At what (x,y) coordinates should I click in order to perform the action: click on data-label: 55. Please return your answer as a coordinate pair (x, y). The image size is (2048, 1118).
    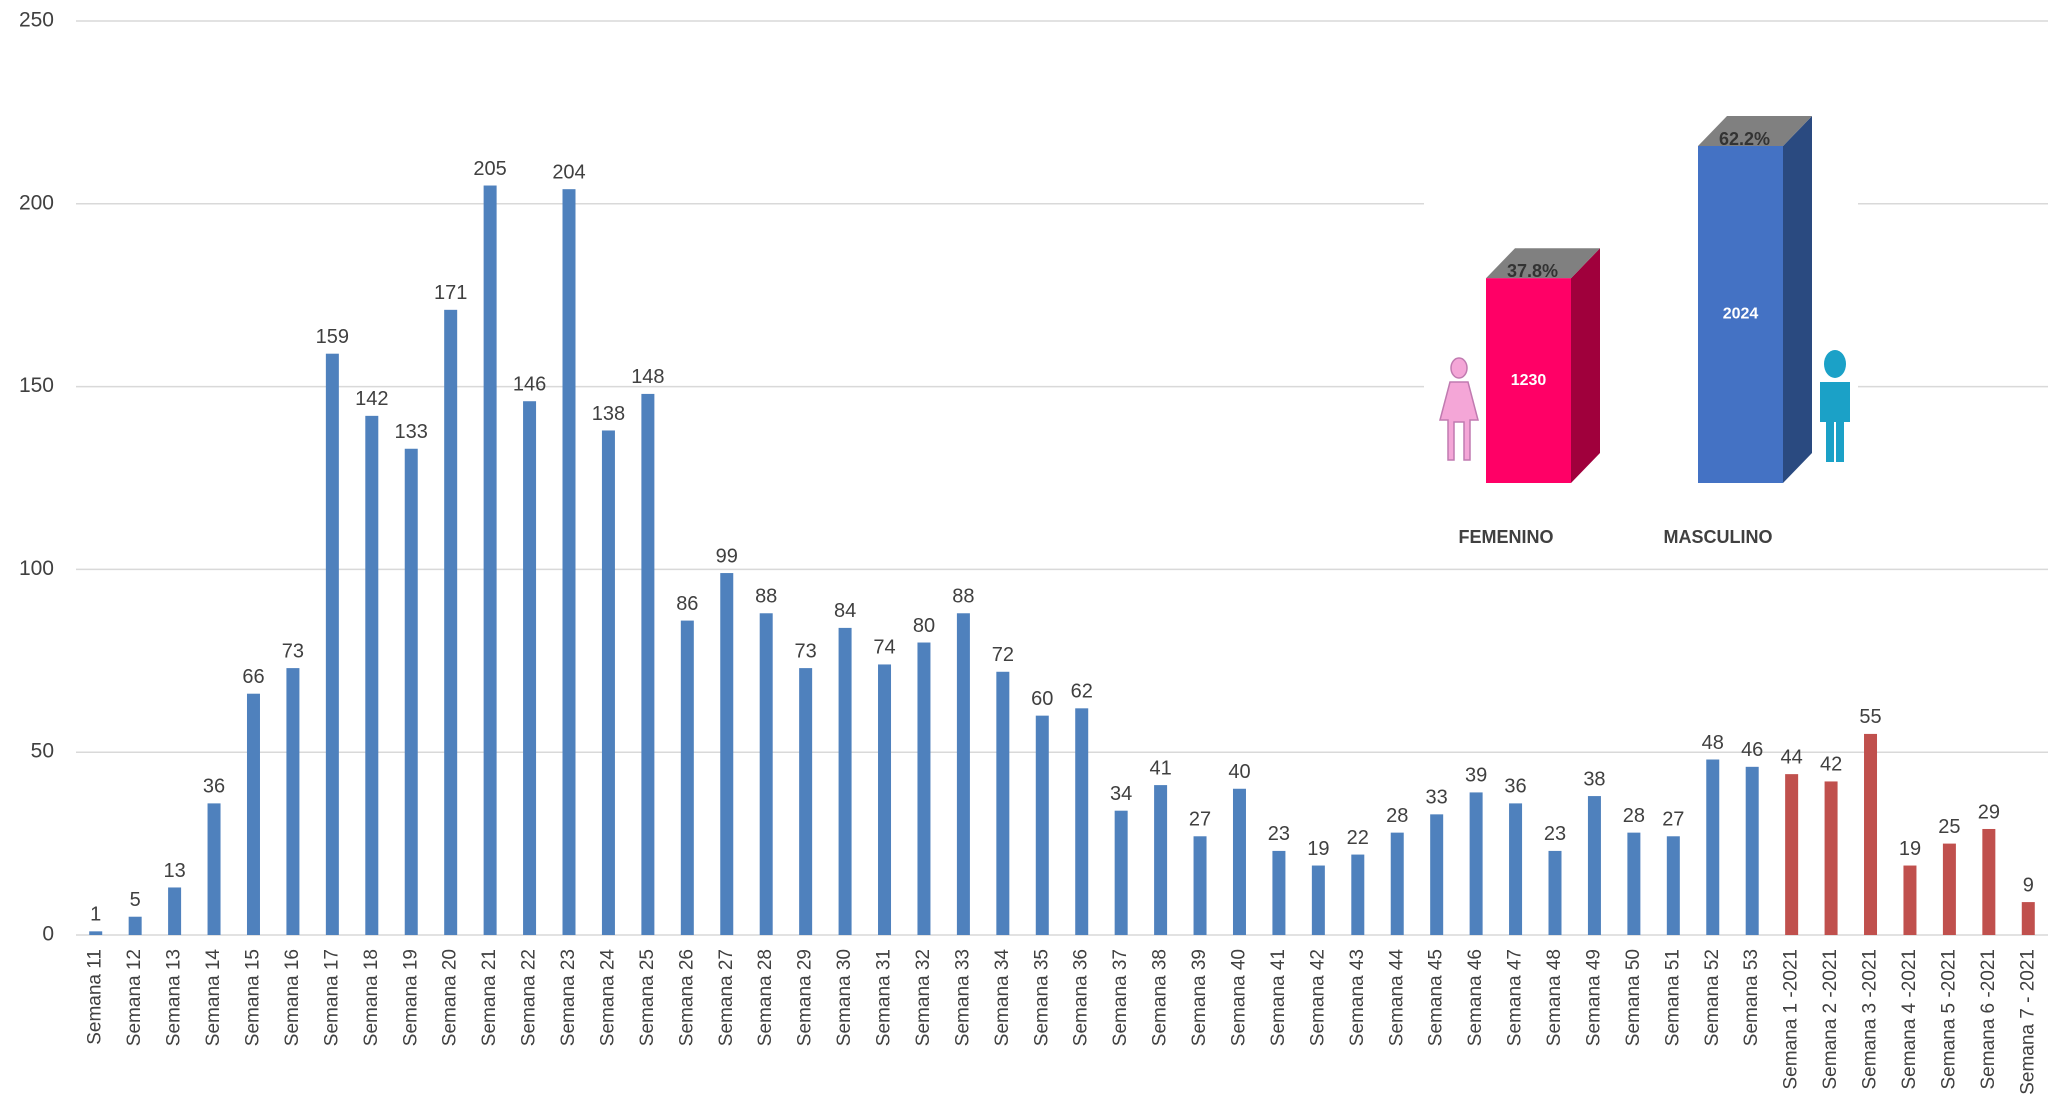
    Looking at the image, I should click on (1870, 717).